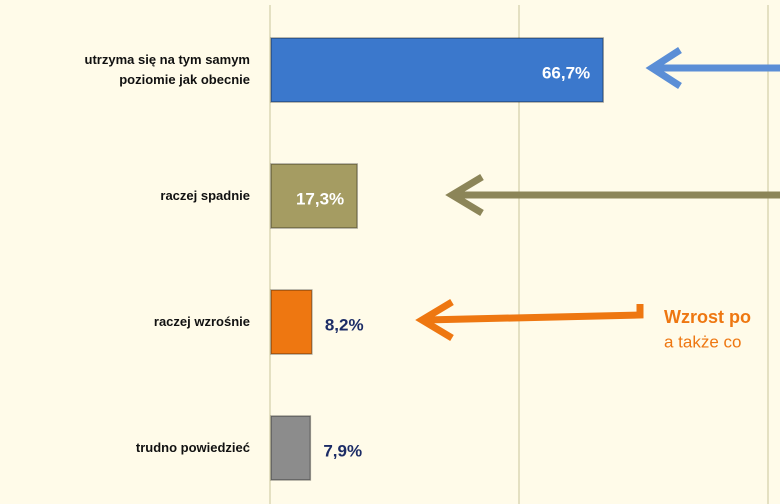 Image resolution: width=780 pixels, height=504 pixels. I want to click on category-label: trudno powiedzieć, so click(192, 447).